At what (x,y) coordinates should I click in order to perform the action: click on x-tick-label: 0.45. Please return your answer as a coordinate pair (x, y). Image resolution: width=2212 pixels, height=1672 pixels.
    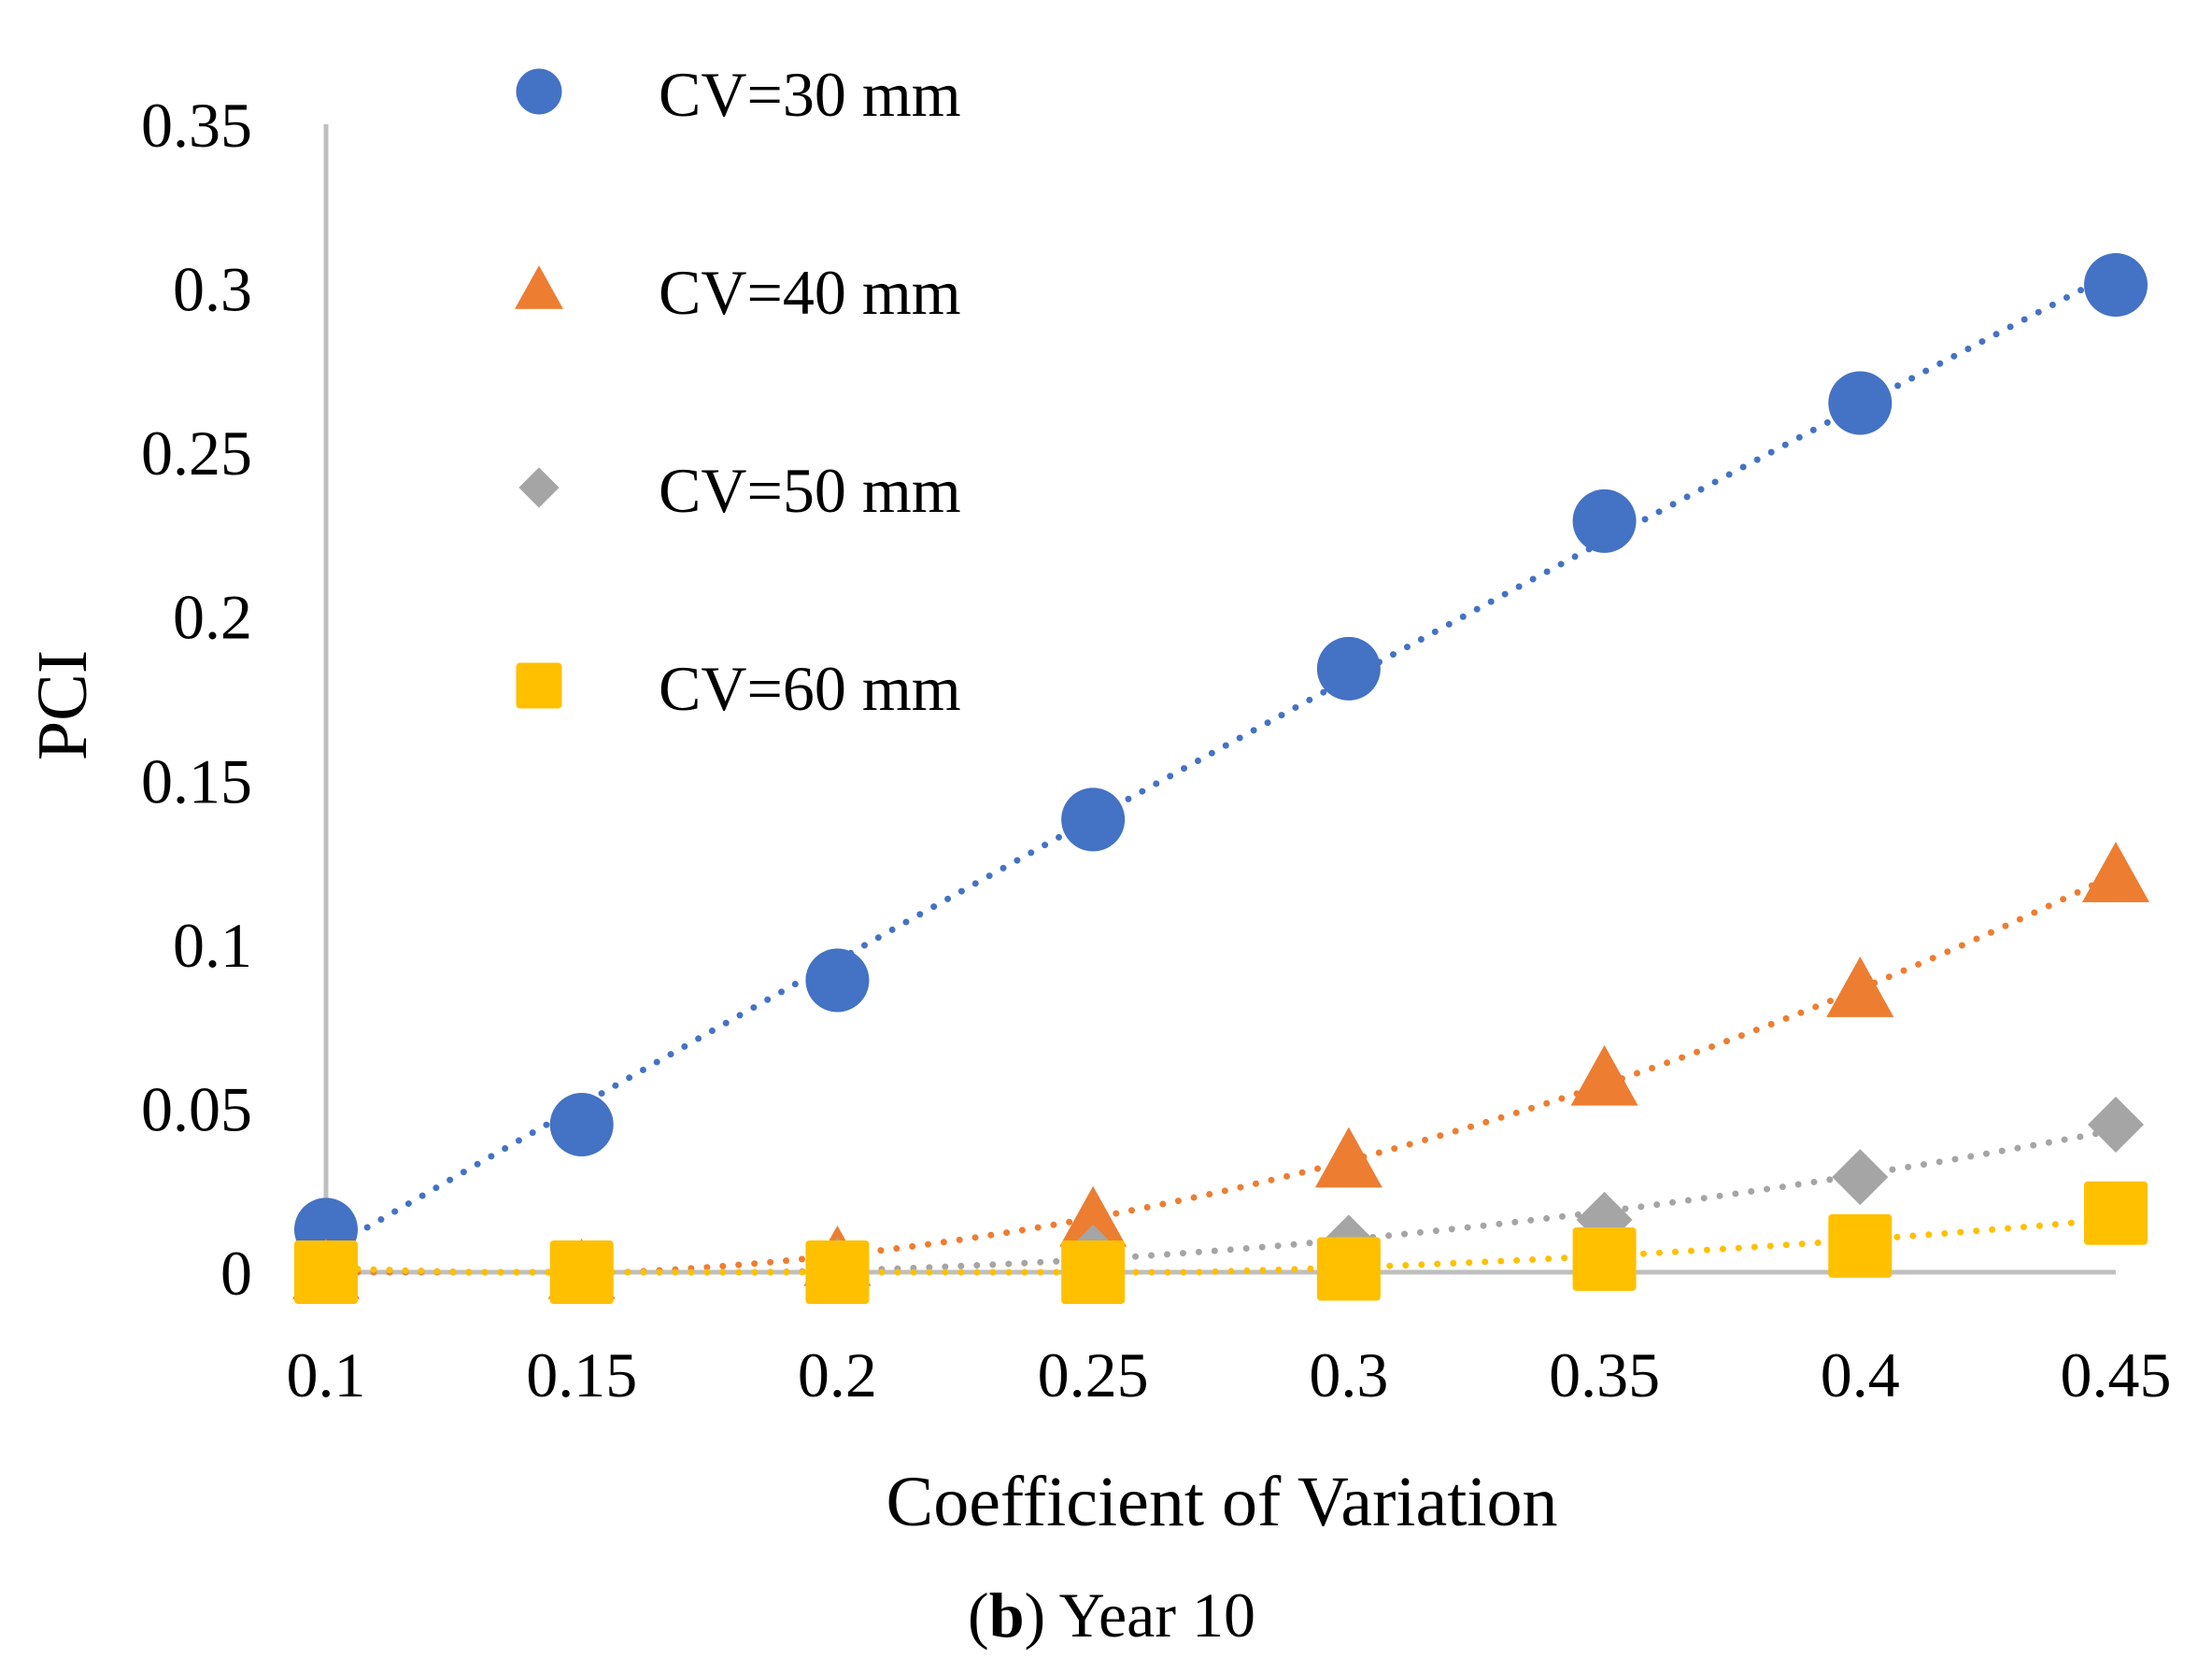
    Looking at the image, I should click on (2116, 1374).